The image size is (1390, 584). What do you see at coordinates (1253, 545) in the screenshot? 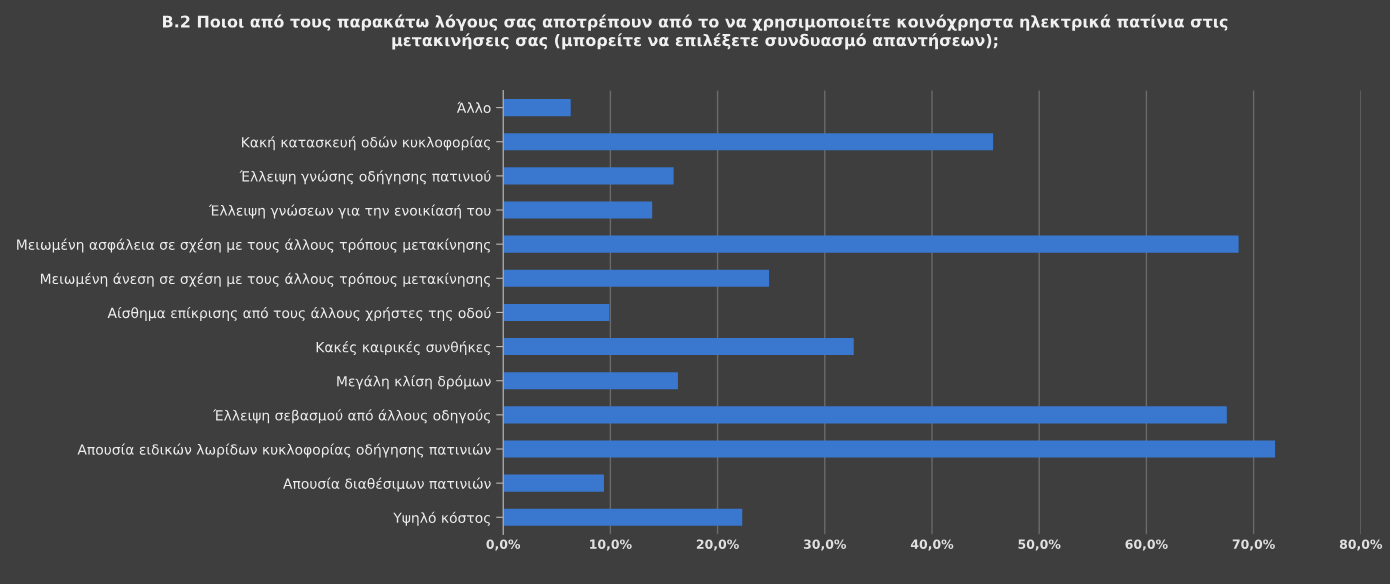
I see `x-tick-label: 70,0%` at bounding box center [1253, 545].